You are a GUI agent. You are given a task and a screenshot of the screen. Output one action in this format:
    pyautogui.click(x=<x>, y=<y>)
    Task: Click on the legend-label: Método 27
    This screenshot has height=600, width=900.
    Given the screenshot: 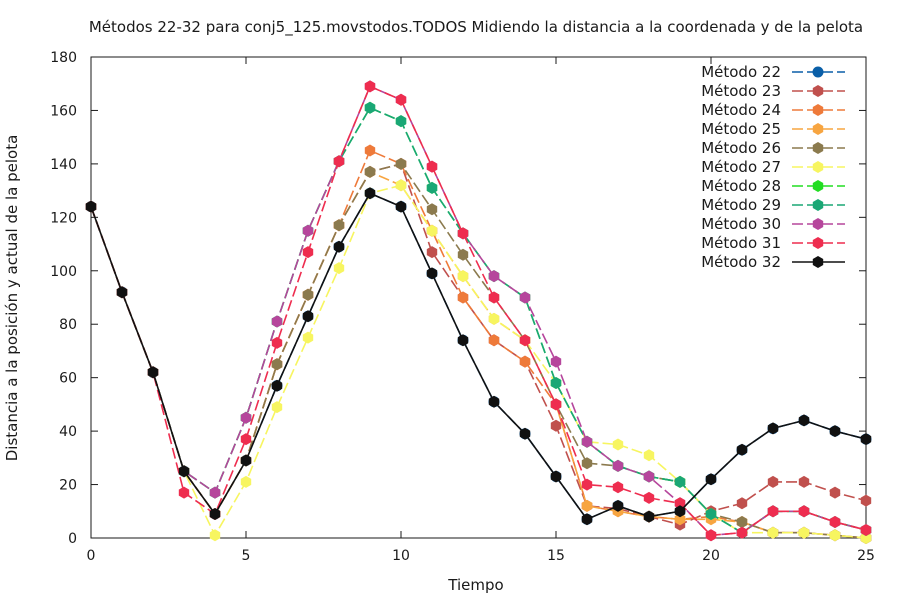 What is the action you would take?
    pyautogui.click(x=741, y=167)
    